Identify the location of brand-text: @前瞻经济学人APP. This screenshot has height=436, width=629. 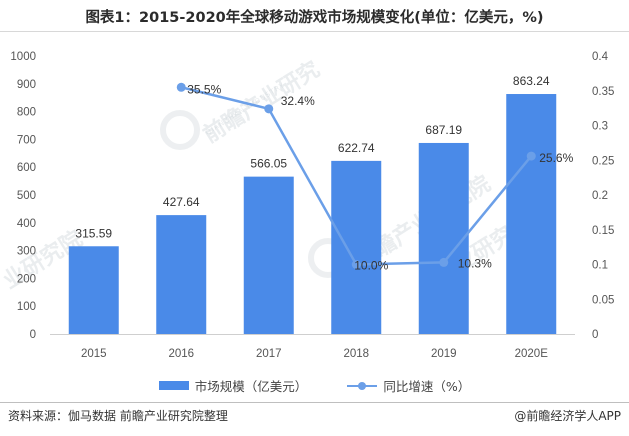
(567, 416).